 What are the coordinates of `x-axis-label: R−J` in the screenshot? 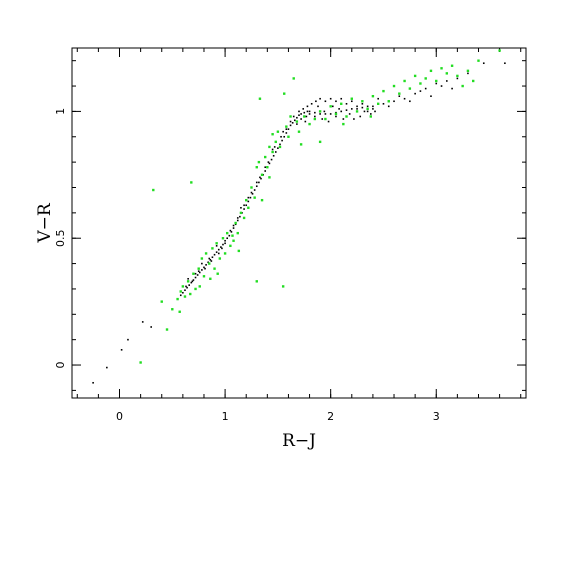 It's located at (299, 441).